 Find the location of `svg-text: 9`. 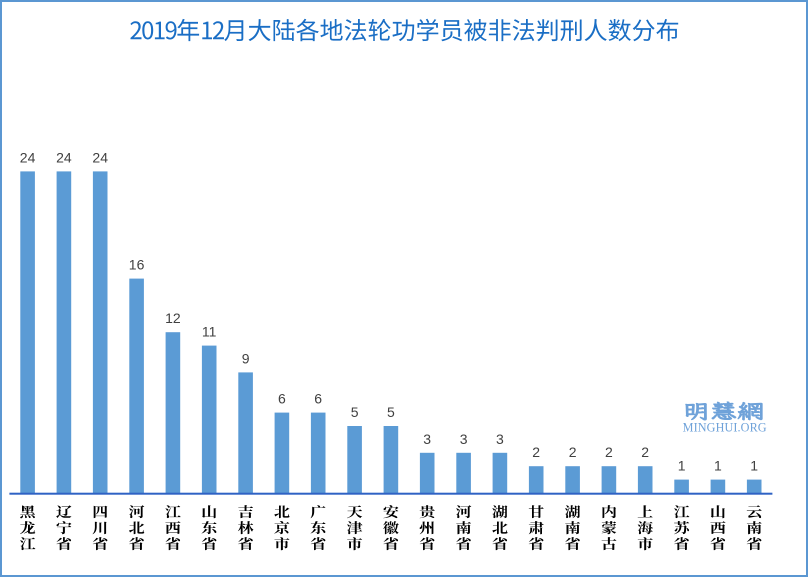

svg-text: 9 is located at coordinates (246, 358).